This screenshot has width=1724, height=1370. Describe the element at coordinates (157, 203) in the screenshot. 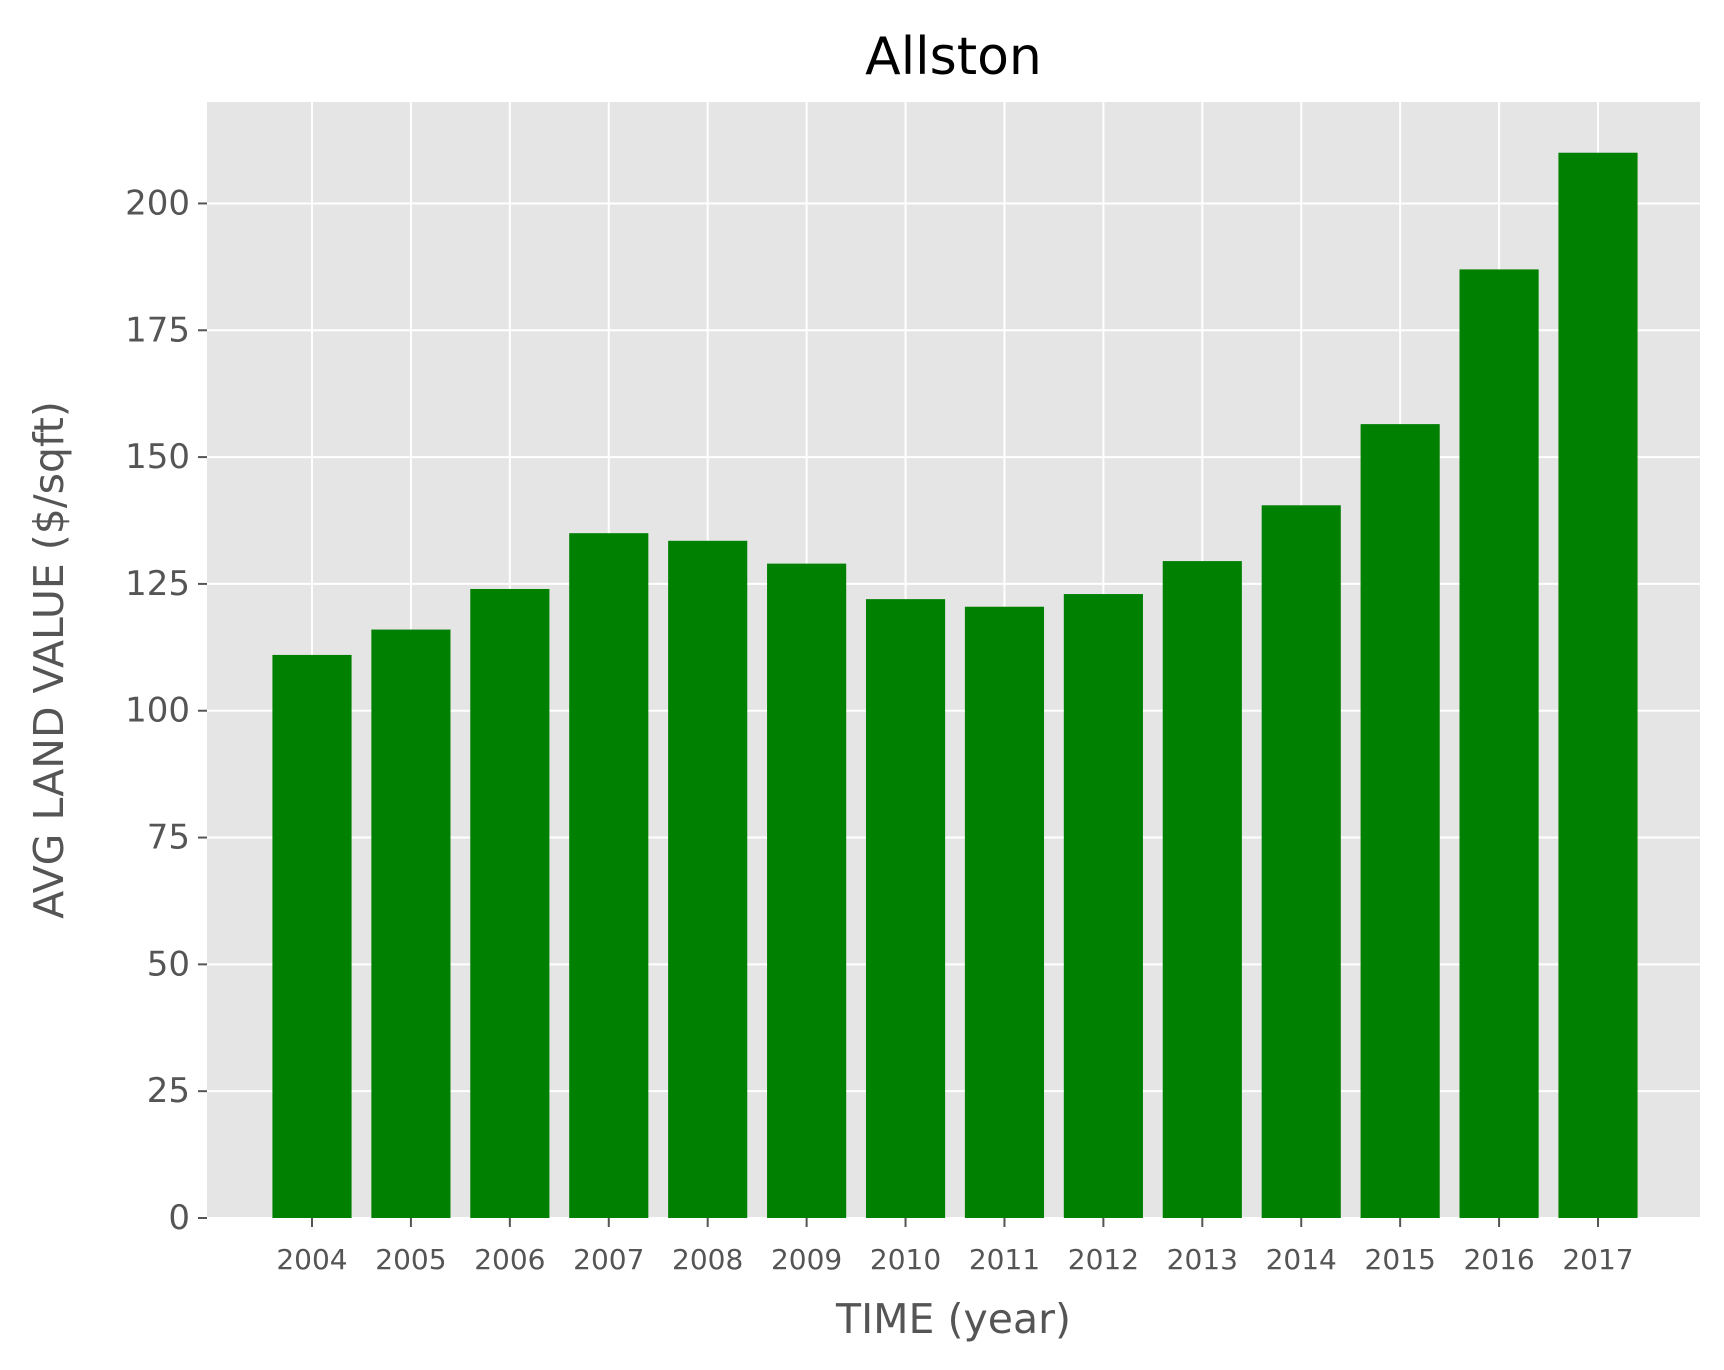

I see `y-tick-label: 200` at that location.